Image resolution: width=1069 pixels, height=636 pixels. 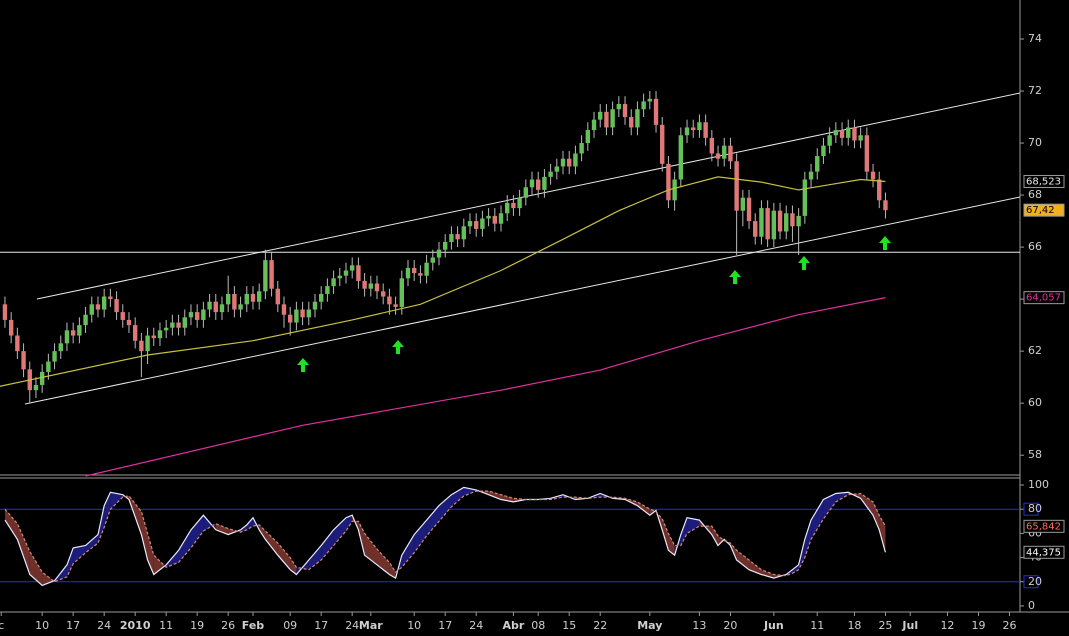 I want to click on x-tick-label: 08, so click(x=538, y=625).